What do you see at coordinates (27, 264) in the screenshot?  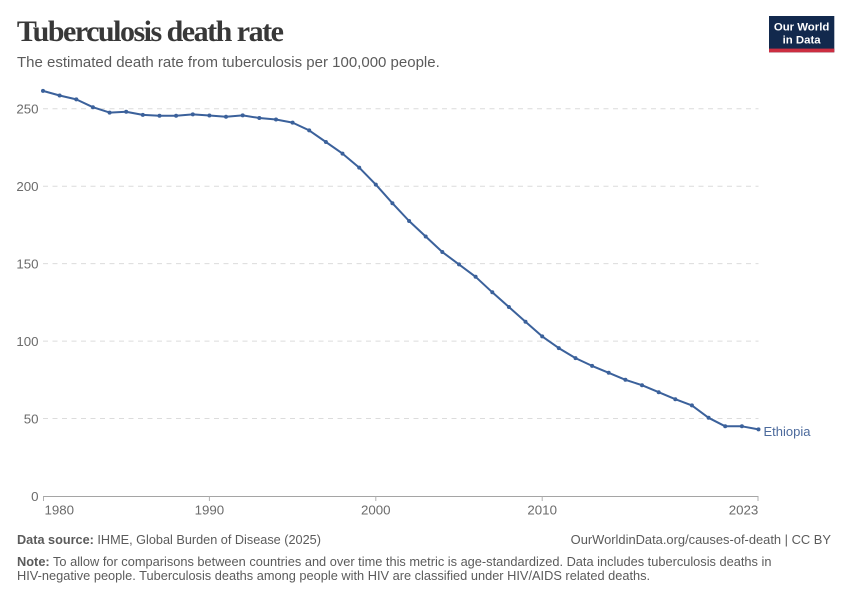 I see `svg-text: 150` at bounding box center [27, 264].